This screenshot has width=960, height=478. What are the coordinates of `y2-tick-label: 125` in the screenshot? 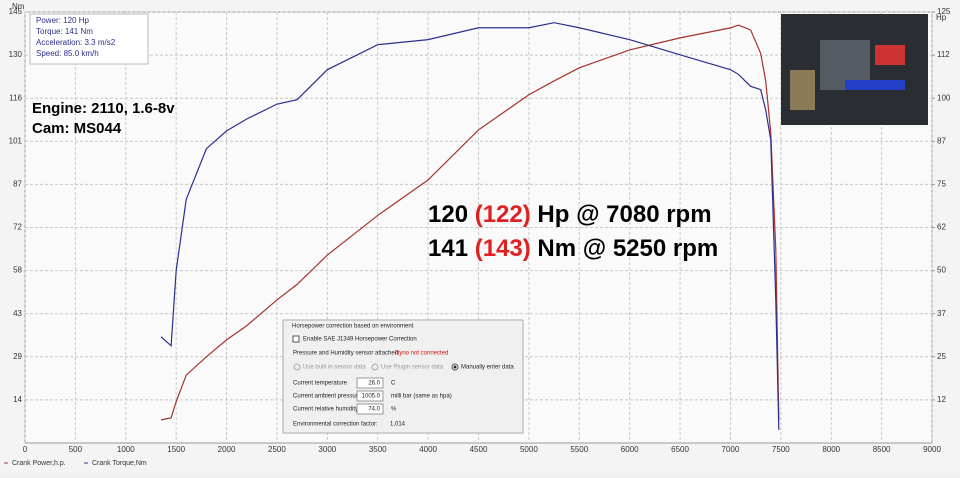 It's located at (944, 11).